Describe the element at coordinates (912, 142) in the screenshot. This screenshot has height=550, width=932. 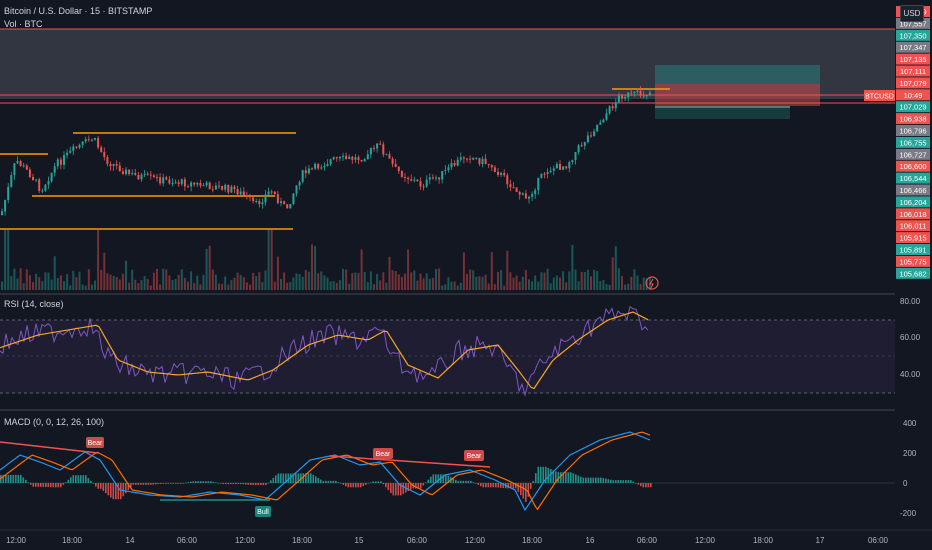
I see `price-tag-label: 106,755` at that location.